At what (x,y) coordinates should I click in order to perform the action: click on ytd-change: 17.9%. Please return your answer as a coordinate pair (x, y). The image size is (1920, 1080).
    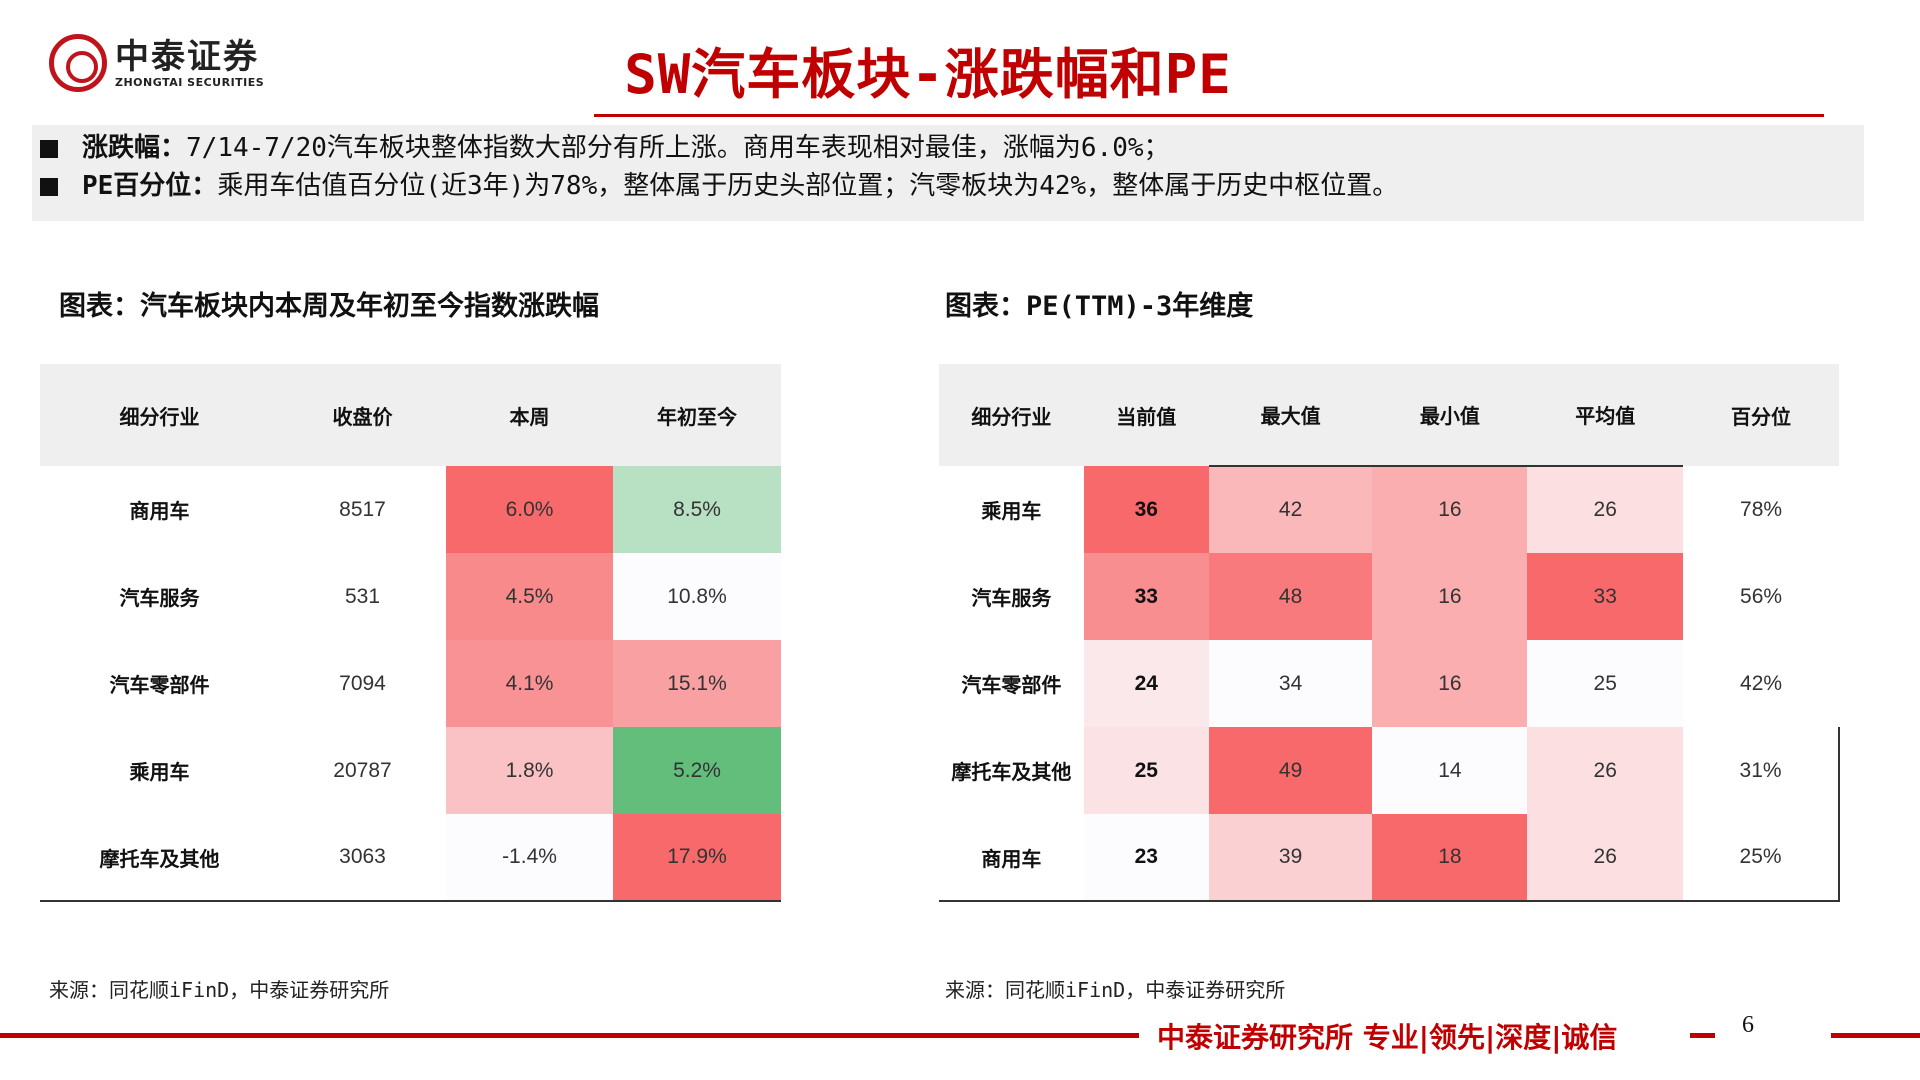
    Looking at the image, I should click on (697, 857).